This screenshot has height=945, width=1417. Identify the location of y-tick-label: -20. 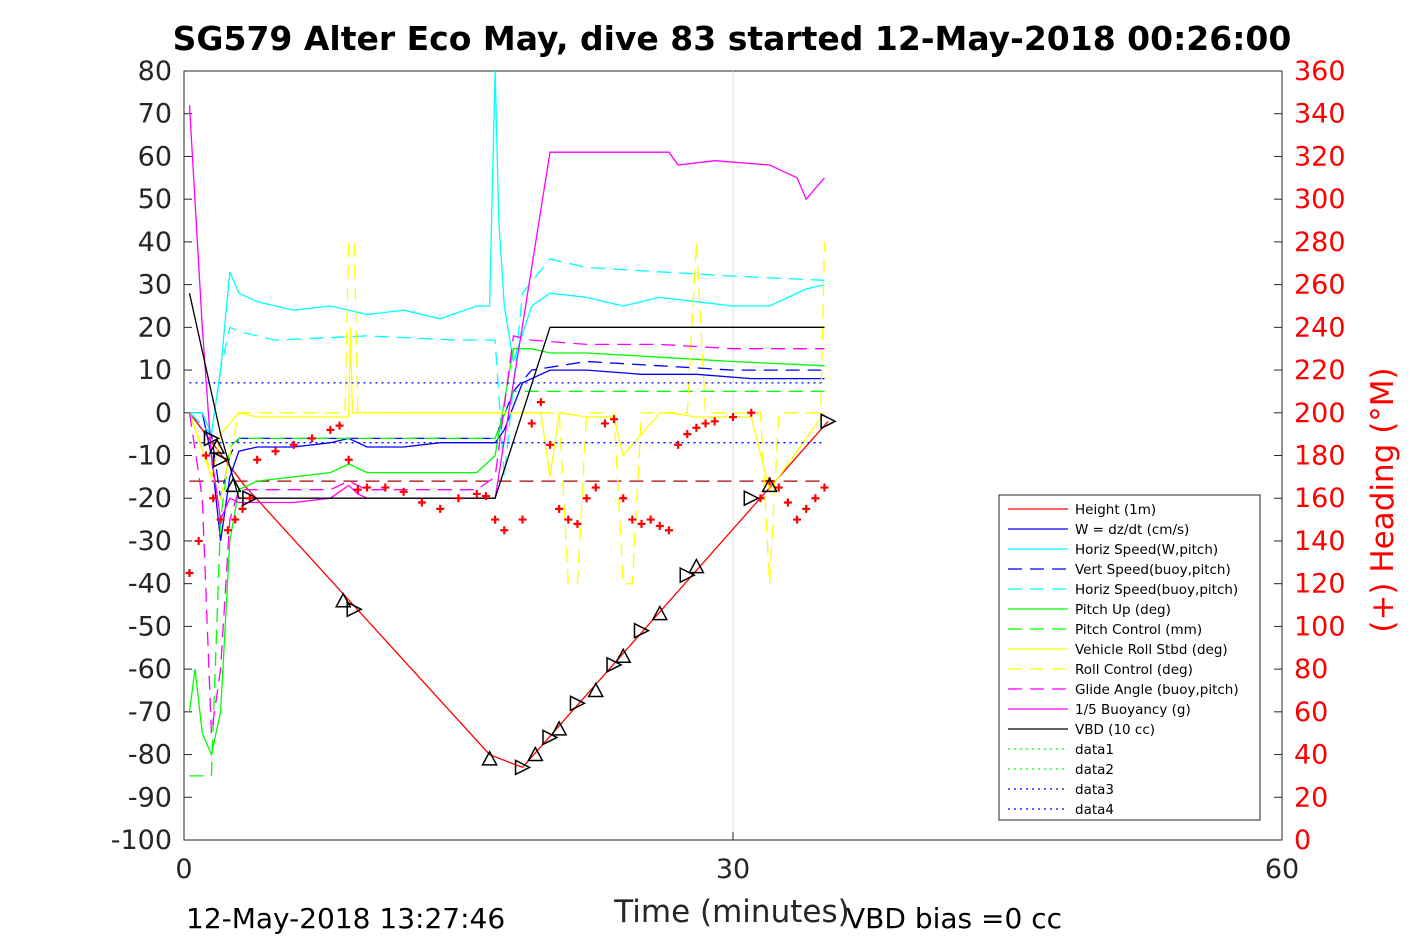
(150, 498).